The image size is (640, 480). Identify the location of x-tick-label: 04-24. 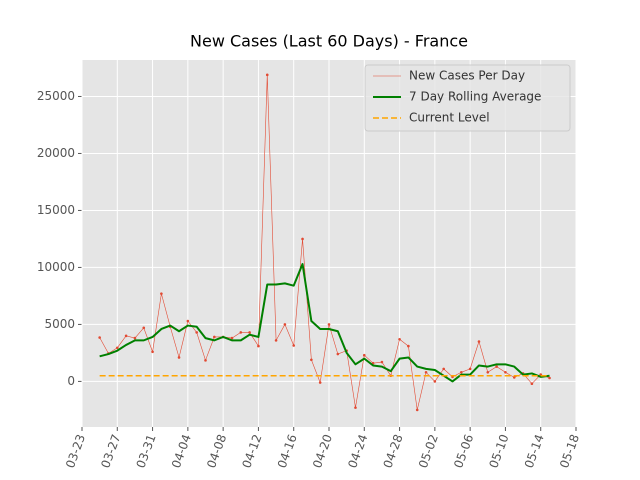
(357, 451).